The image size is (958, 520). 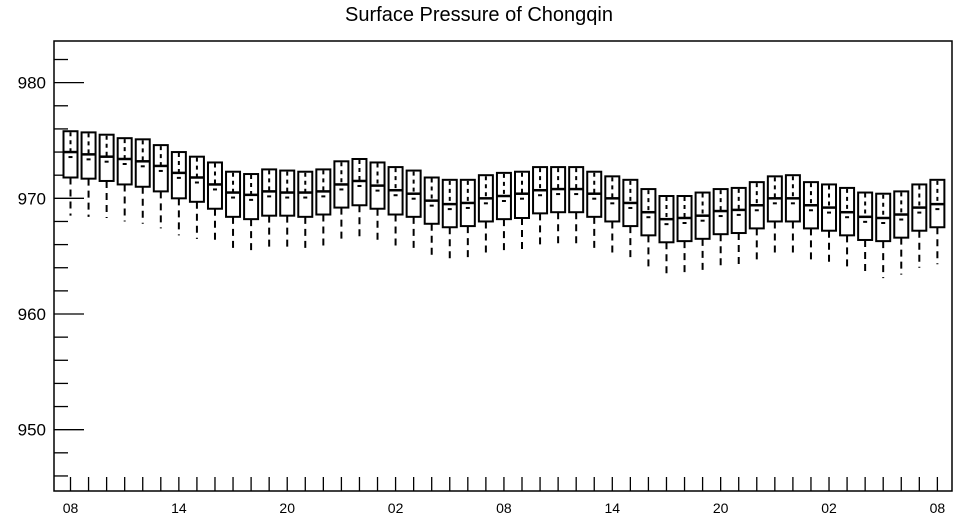 What do you see at coordinates (32, 430) in the screenshot?
I see `y-tick-label: 950` at bounding box center [32, 430].